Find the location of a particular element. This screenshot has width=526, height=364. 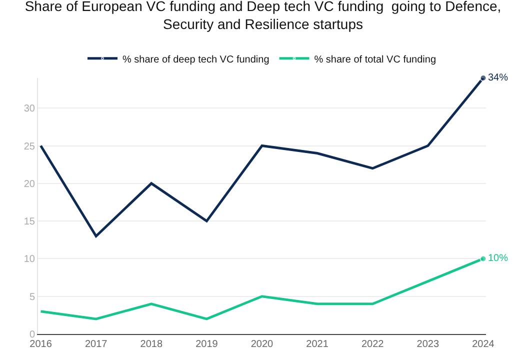

y-tick-label: 0 is located at coordinates (32, 335).